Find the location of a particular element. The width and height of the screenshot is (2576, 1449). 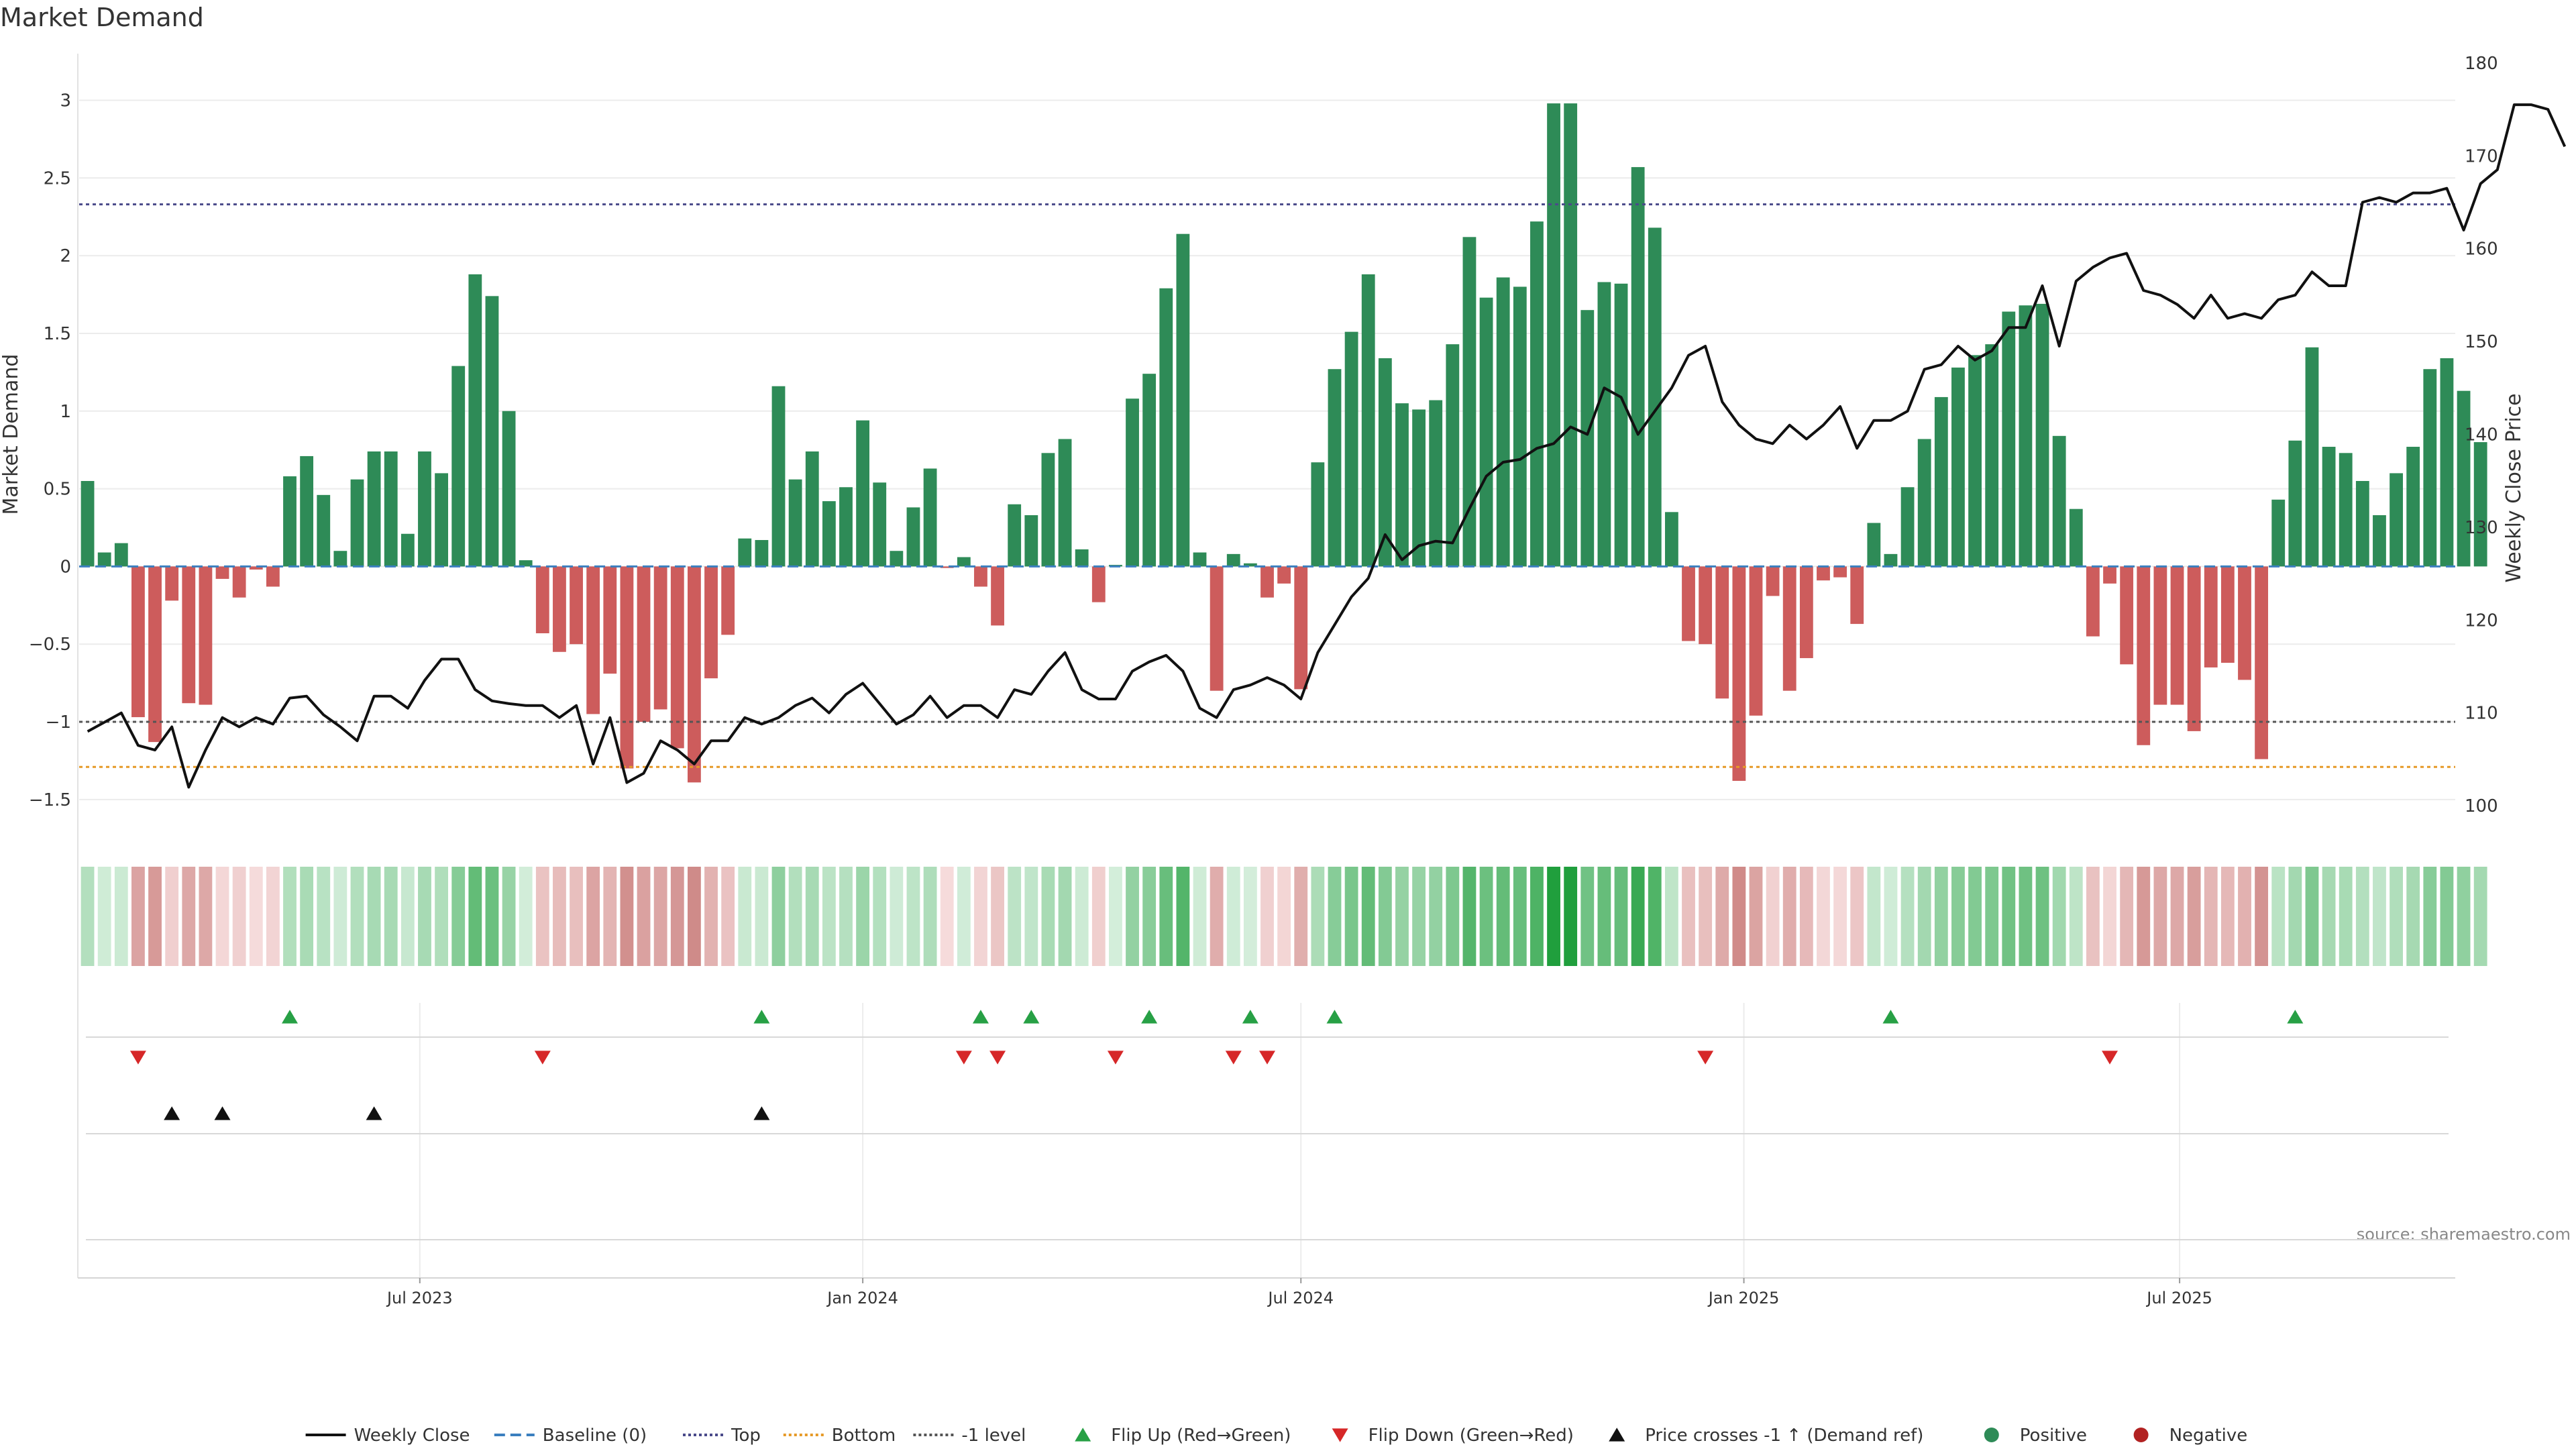

legend-swatch is located at coordinates (2141, 1435).